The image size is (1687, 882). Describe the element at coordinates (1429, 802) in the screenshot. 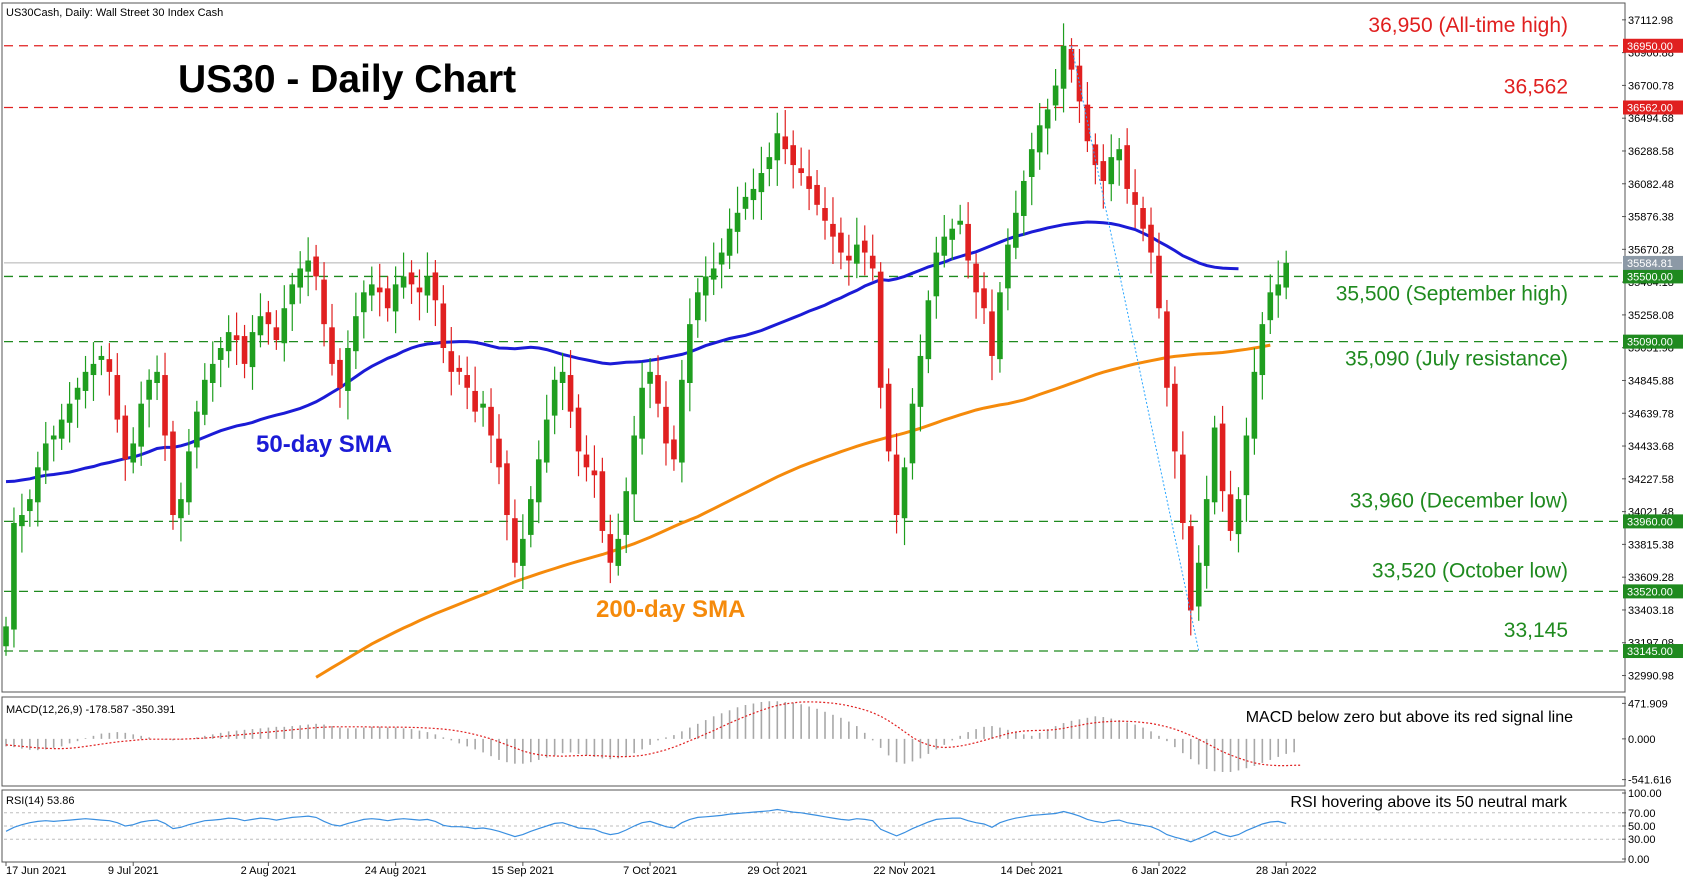

I see `rsi-annotation: RSI hovering above its 50 neutral mark` at that location.